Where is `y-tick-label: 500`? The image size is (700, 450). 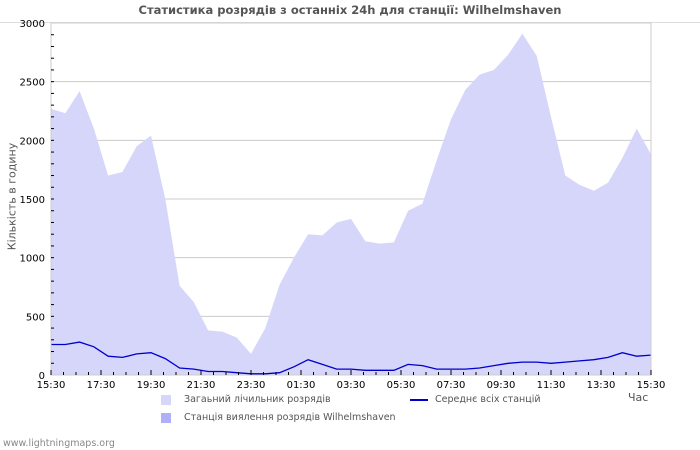
y-tick-label: 500 is located at coordinates (35, 317).